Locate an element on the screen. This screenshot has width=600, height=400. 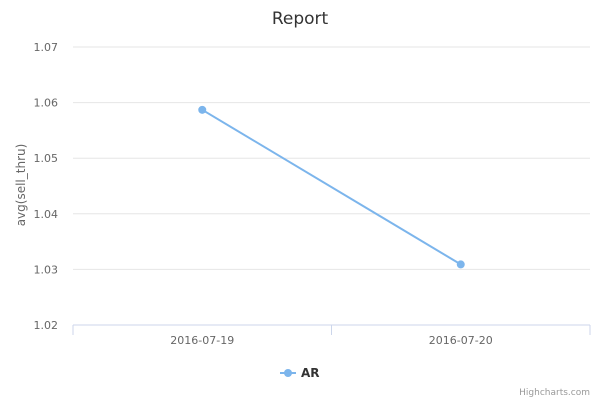
legend-item-ar: AR is located at coordinates (310, 373).